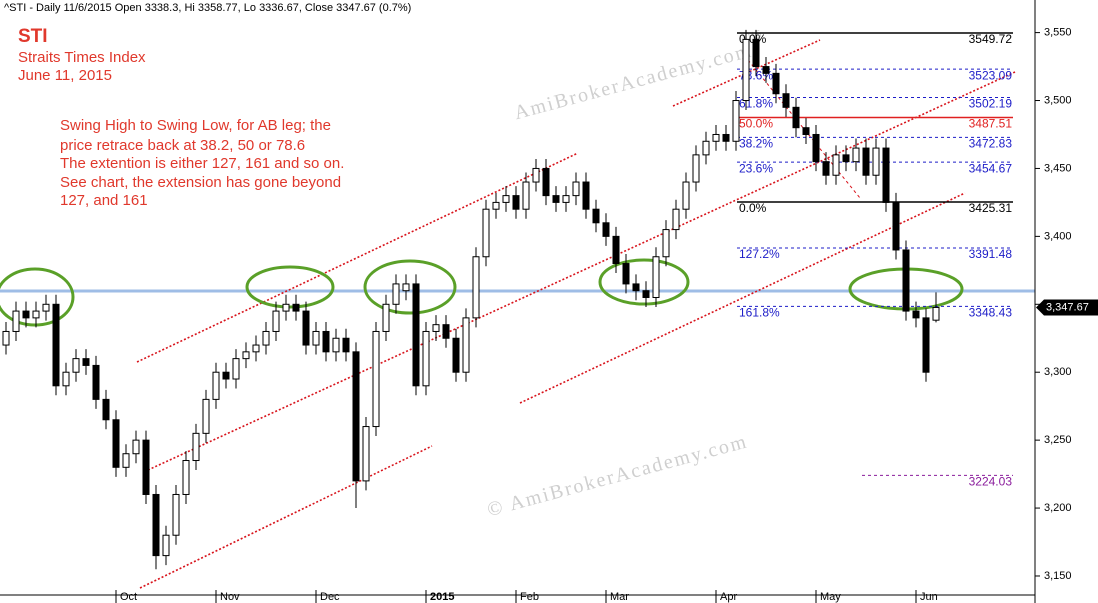  What do you see at coordinates (991, 208) in the screenshot?
I see `fib-value: 3425.31` at bounding box center [991, 208].